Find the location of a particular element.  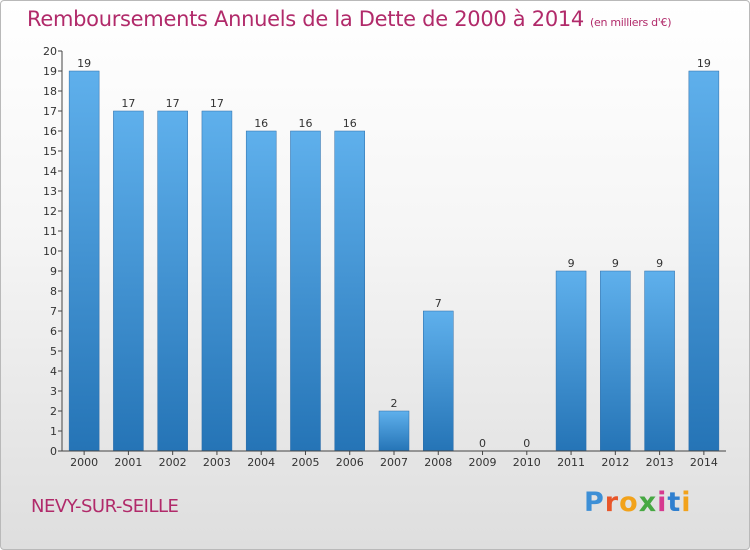

y-tick-label: 2 is located at coordinates (53, 411).